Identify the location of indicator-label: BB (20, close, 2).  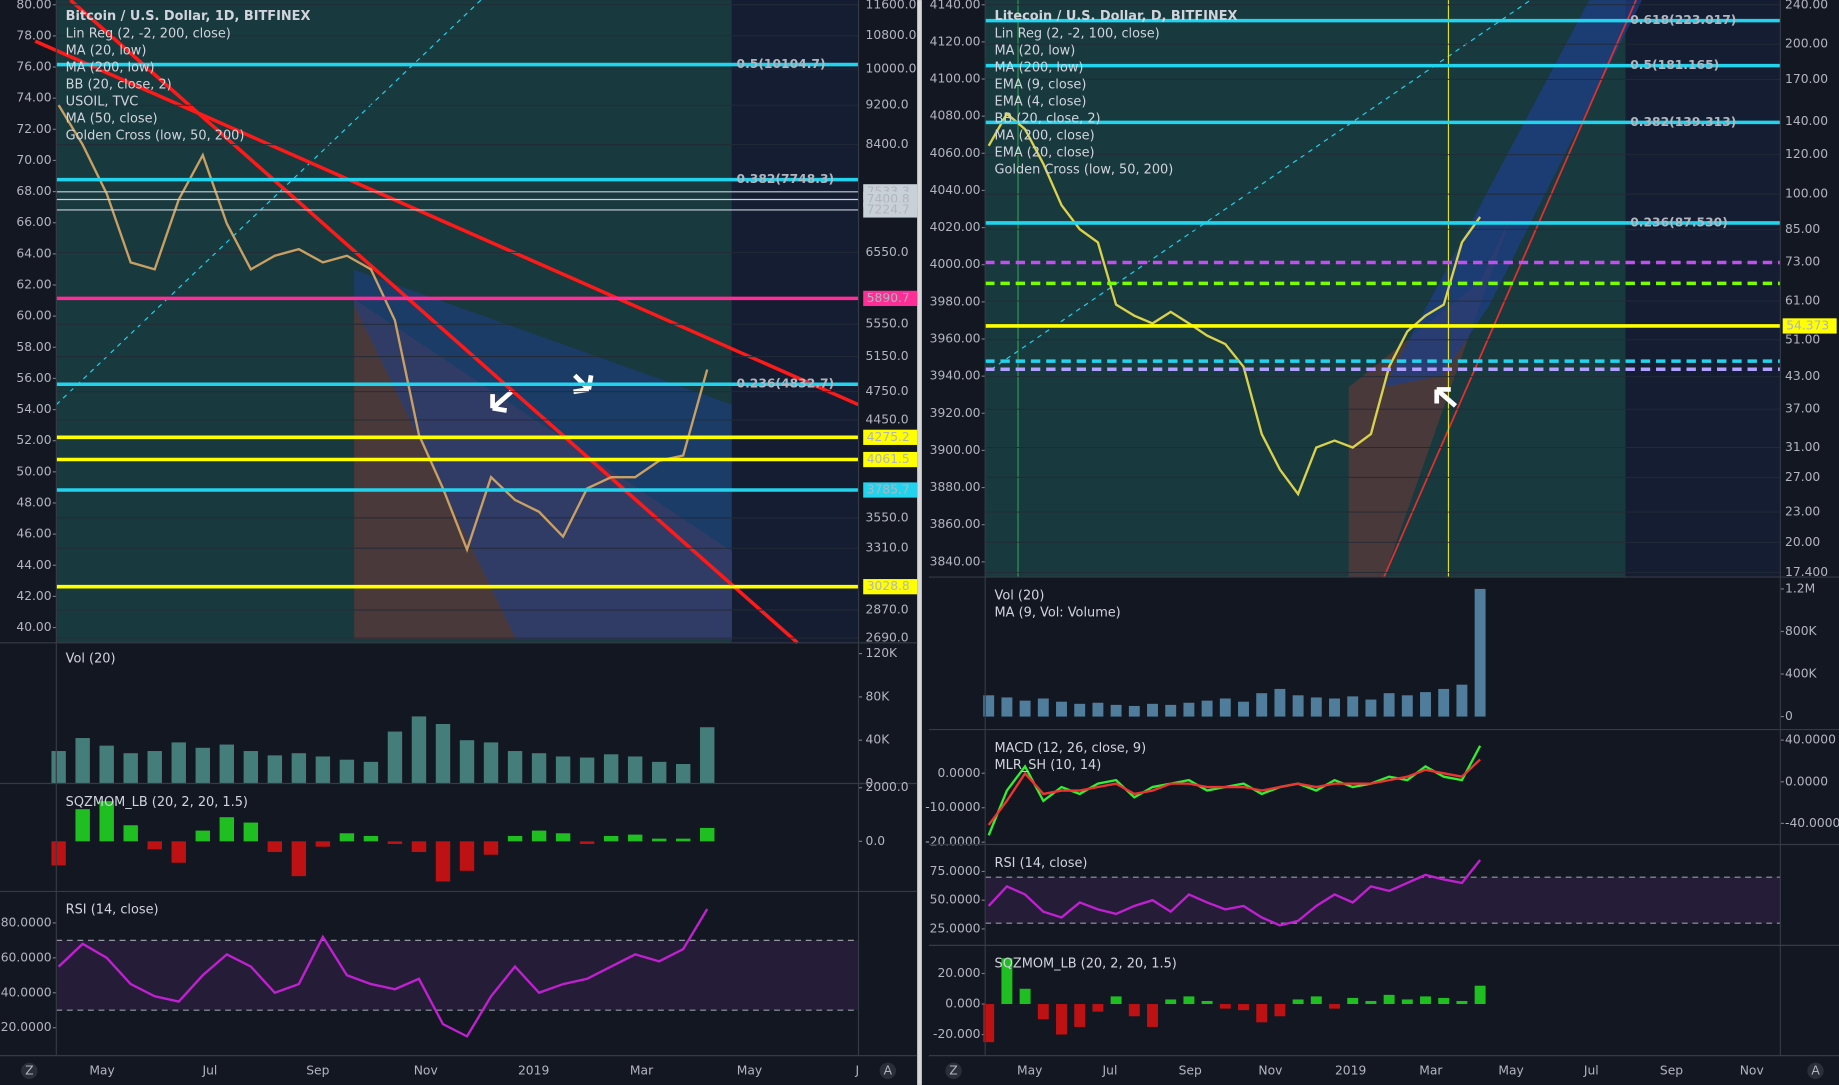
(119, 85).